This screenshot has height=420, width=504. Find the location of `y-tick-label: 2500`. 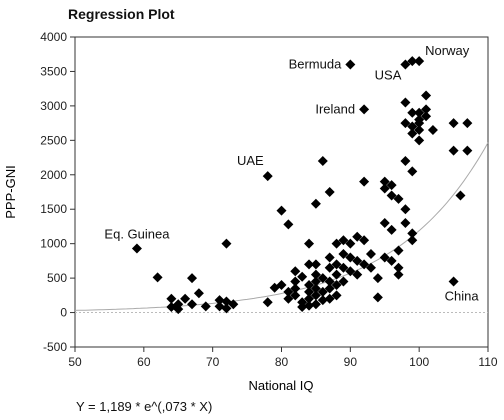

y-tick-label: 2500 is located at coordinates (53, 140).